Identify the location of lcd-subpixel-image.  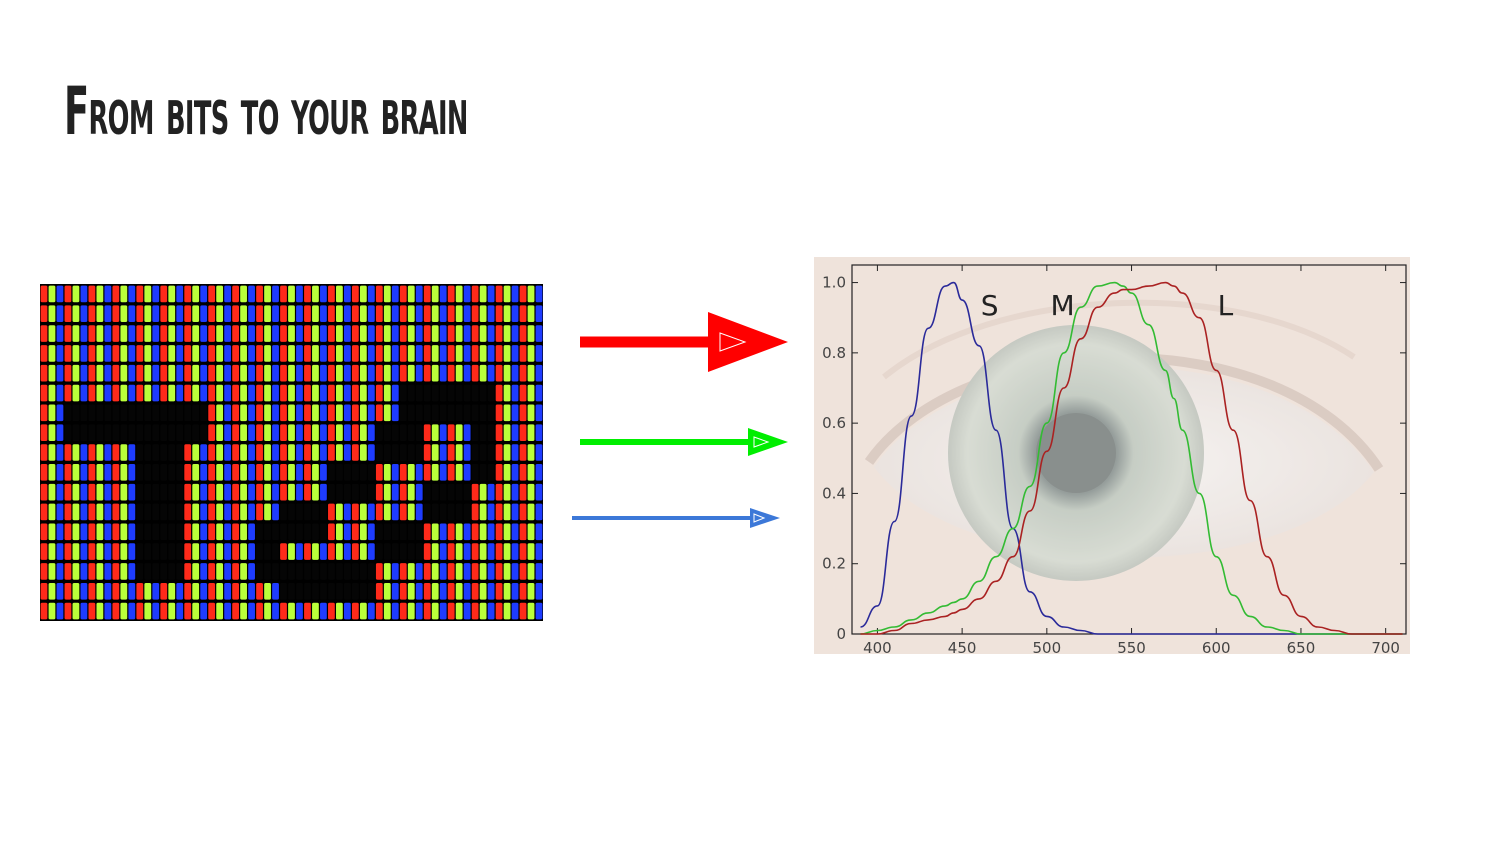
(291, 452).